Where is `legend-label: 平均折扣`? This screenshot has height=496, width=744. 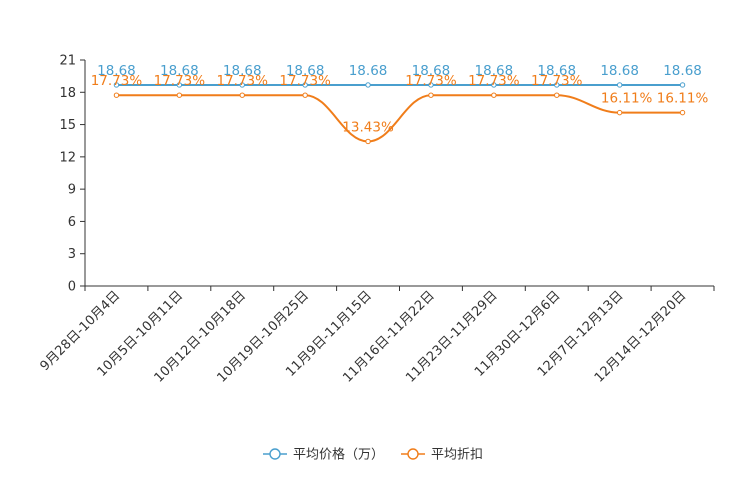
legend-label: 平均折扣 is located at coordinates (457, 455).